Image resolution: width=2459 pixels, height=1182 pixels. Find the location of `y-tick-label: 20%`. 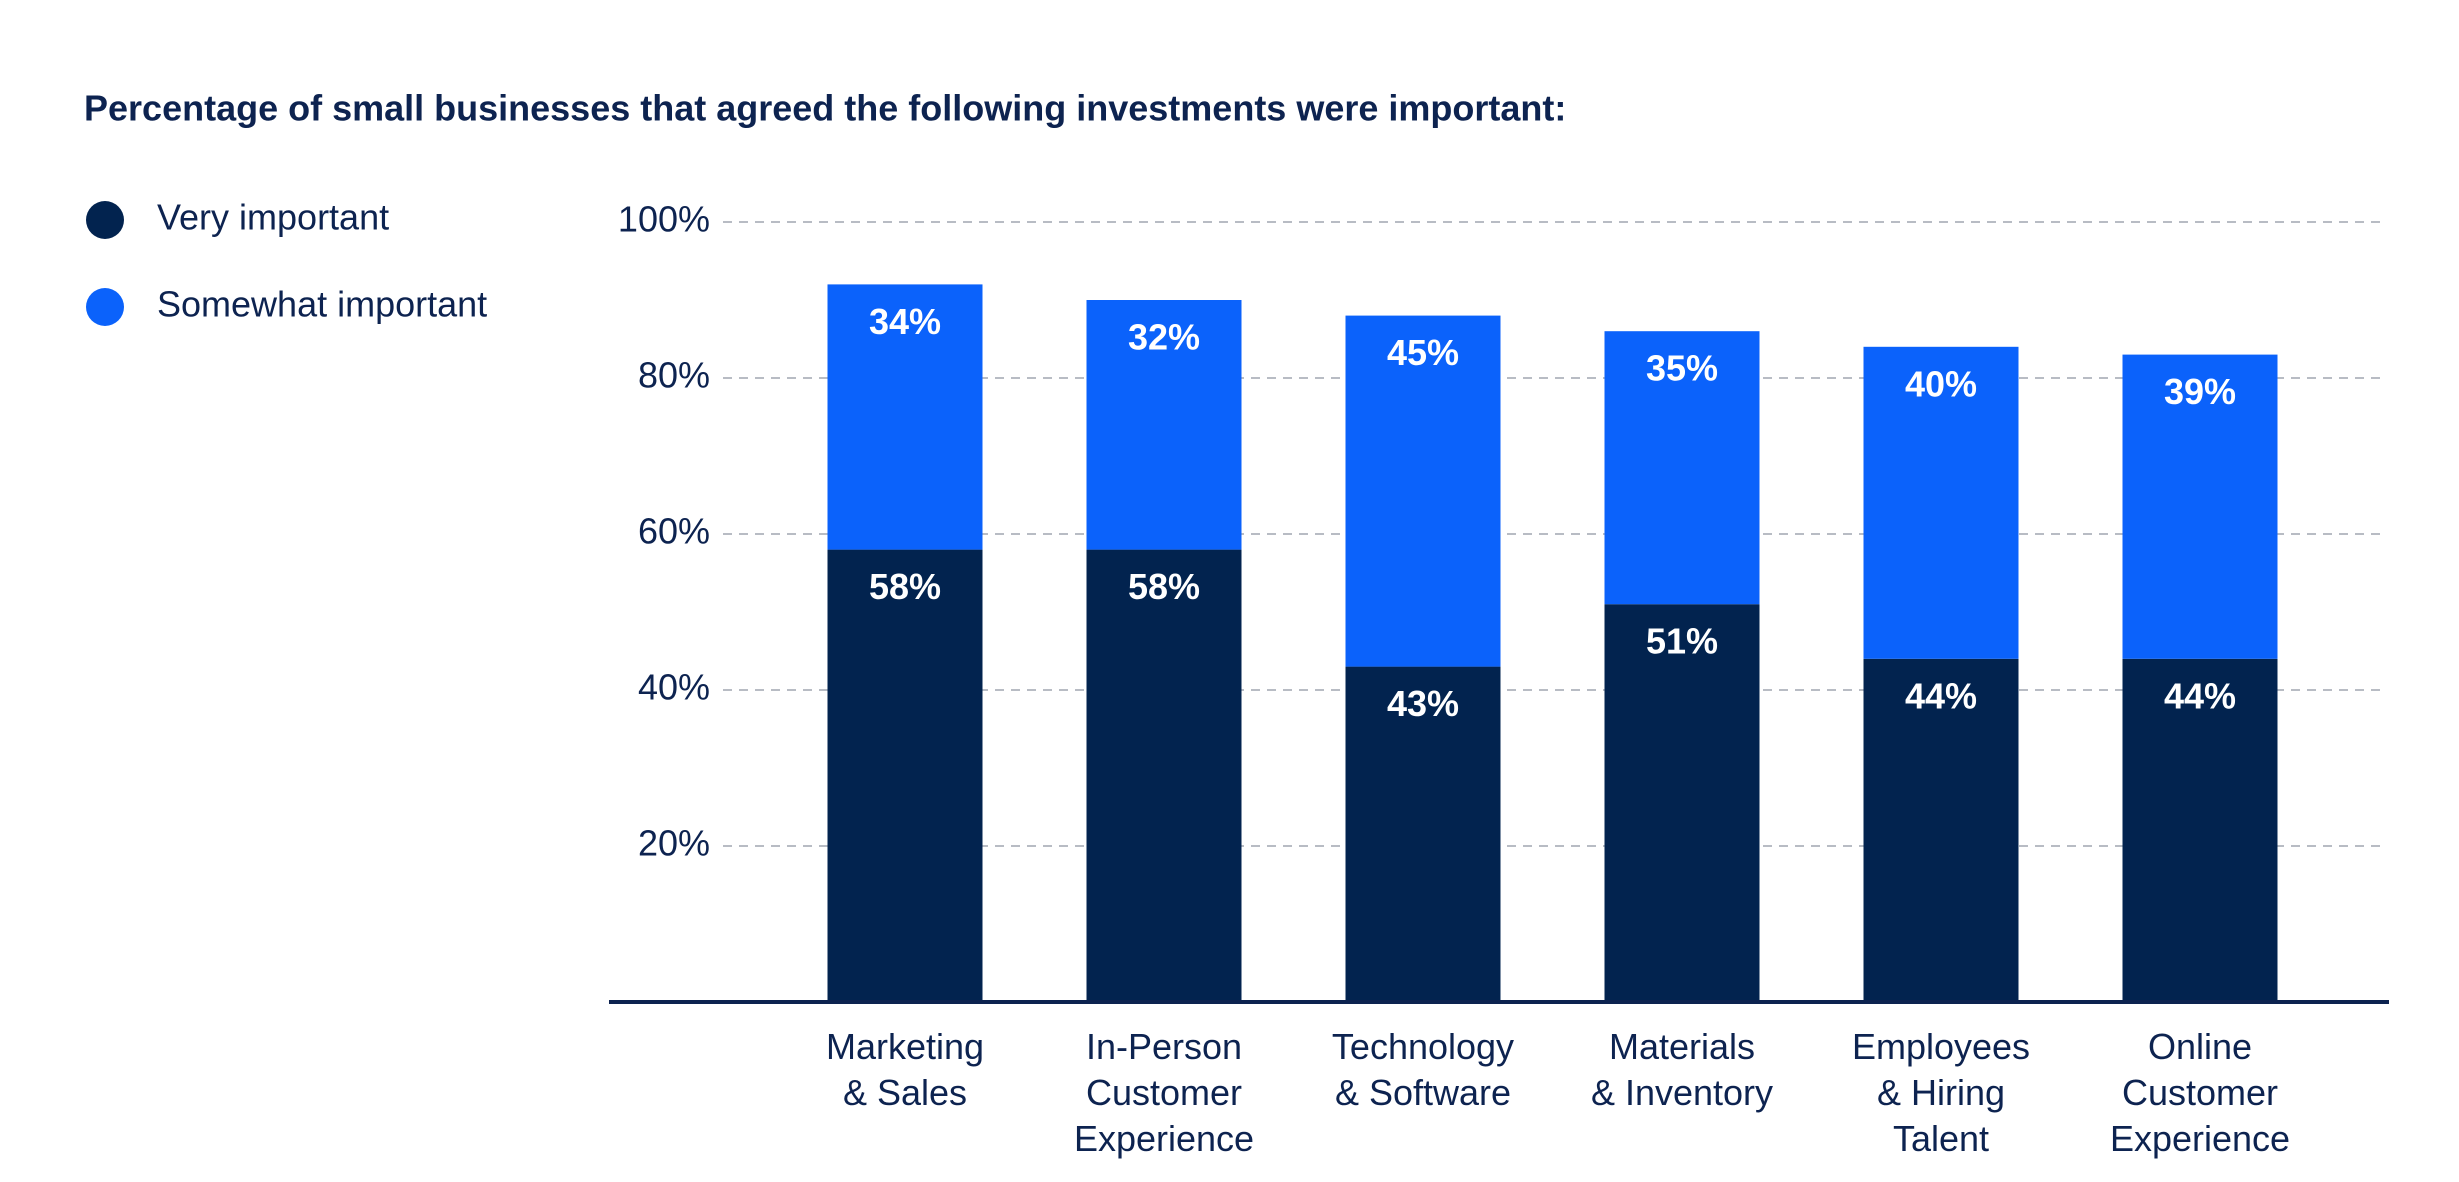

y-tick-label: 20% is located at coordinates (674, 843).